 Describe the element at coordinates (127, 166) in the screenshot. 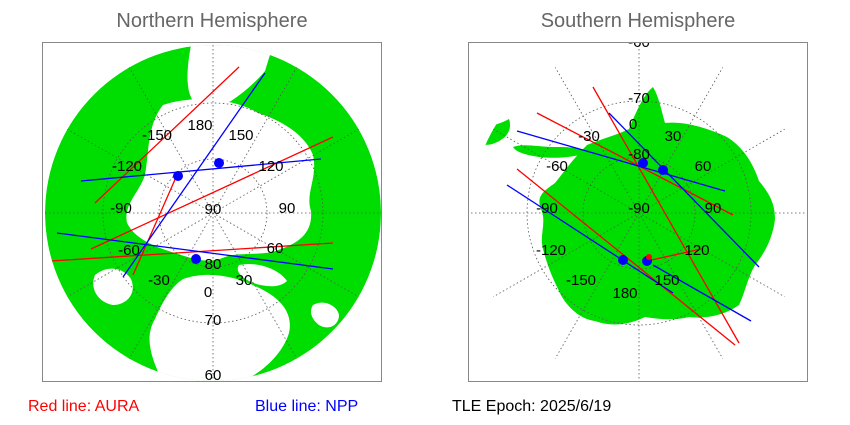

I see `north-lon-m120-label: -120` at that location.